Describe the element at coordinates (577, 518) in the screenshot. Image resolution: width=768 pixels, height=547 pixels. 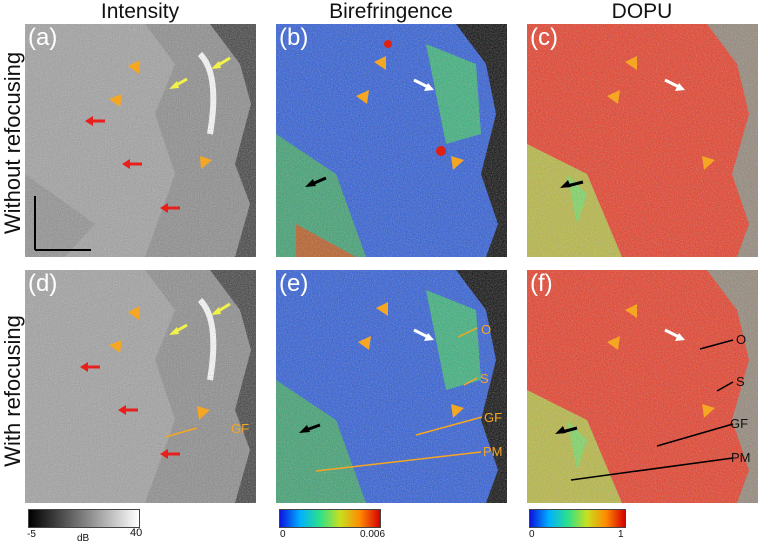
I see `colorbar-dopu` at that location.